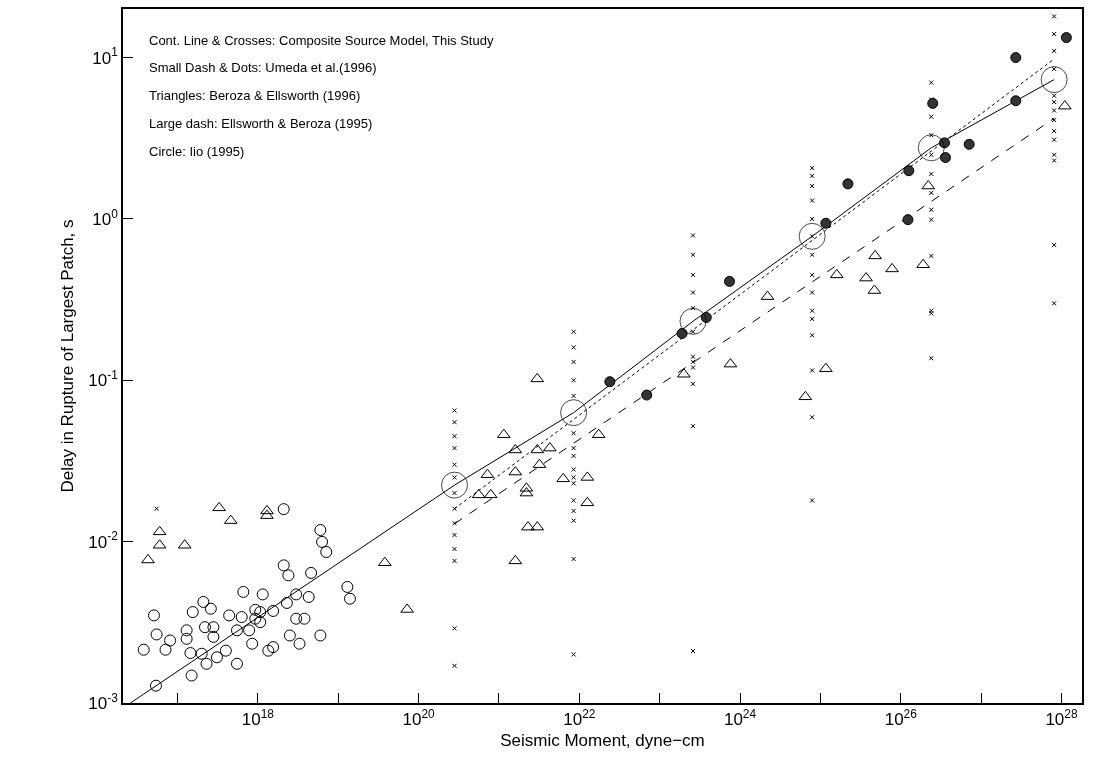 The image size is (1102, 780). I want to click on y-tick-label: 10$^{-1}$, so click(103, 379).